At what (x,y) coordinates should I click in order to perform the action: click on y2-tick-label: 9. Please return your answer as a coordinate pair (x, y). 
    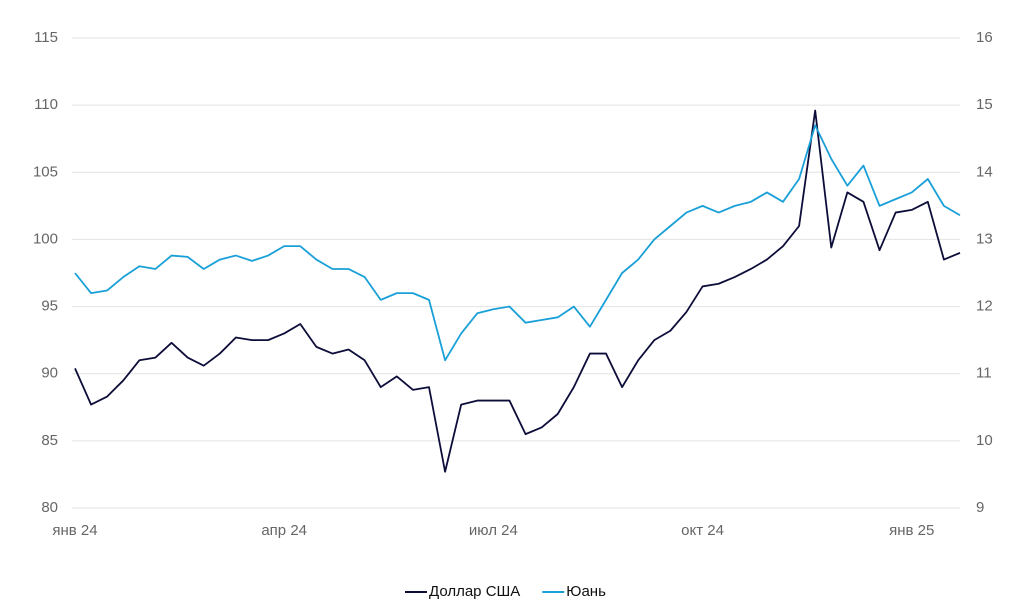
    Looking at the image, I should click on (980, 507).